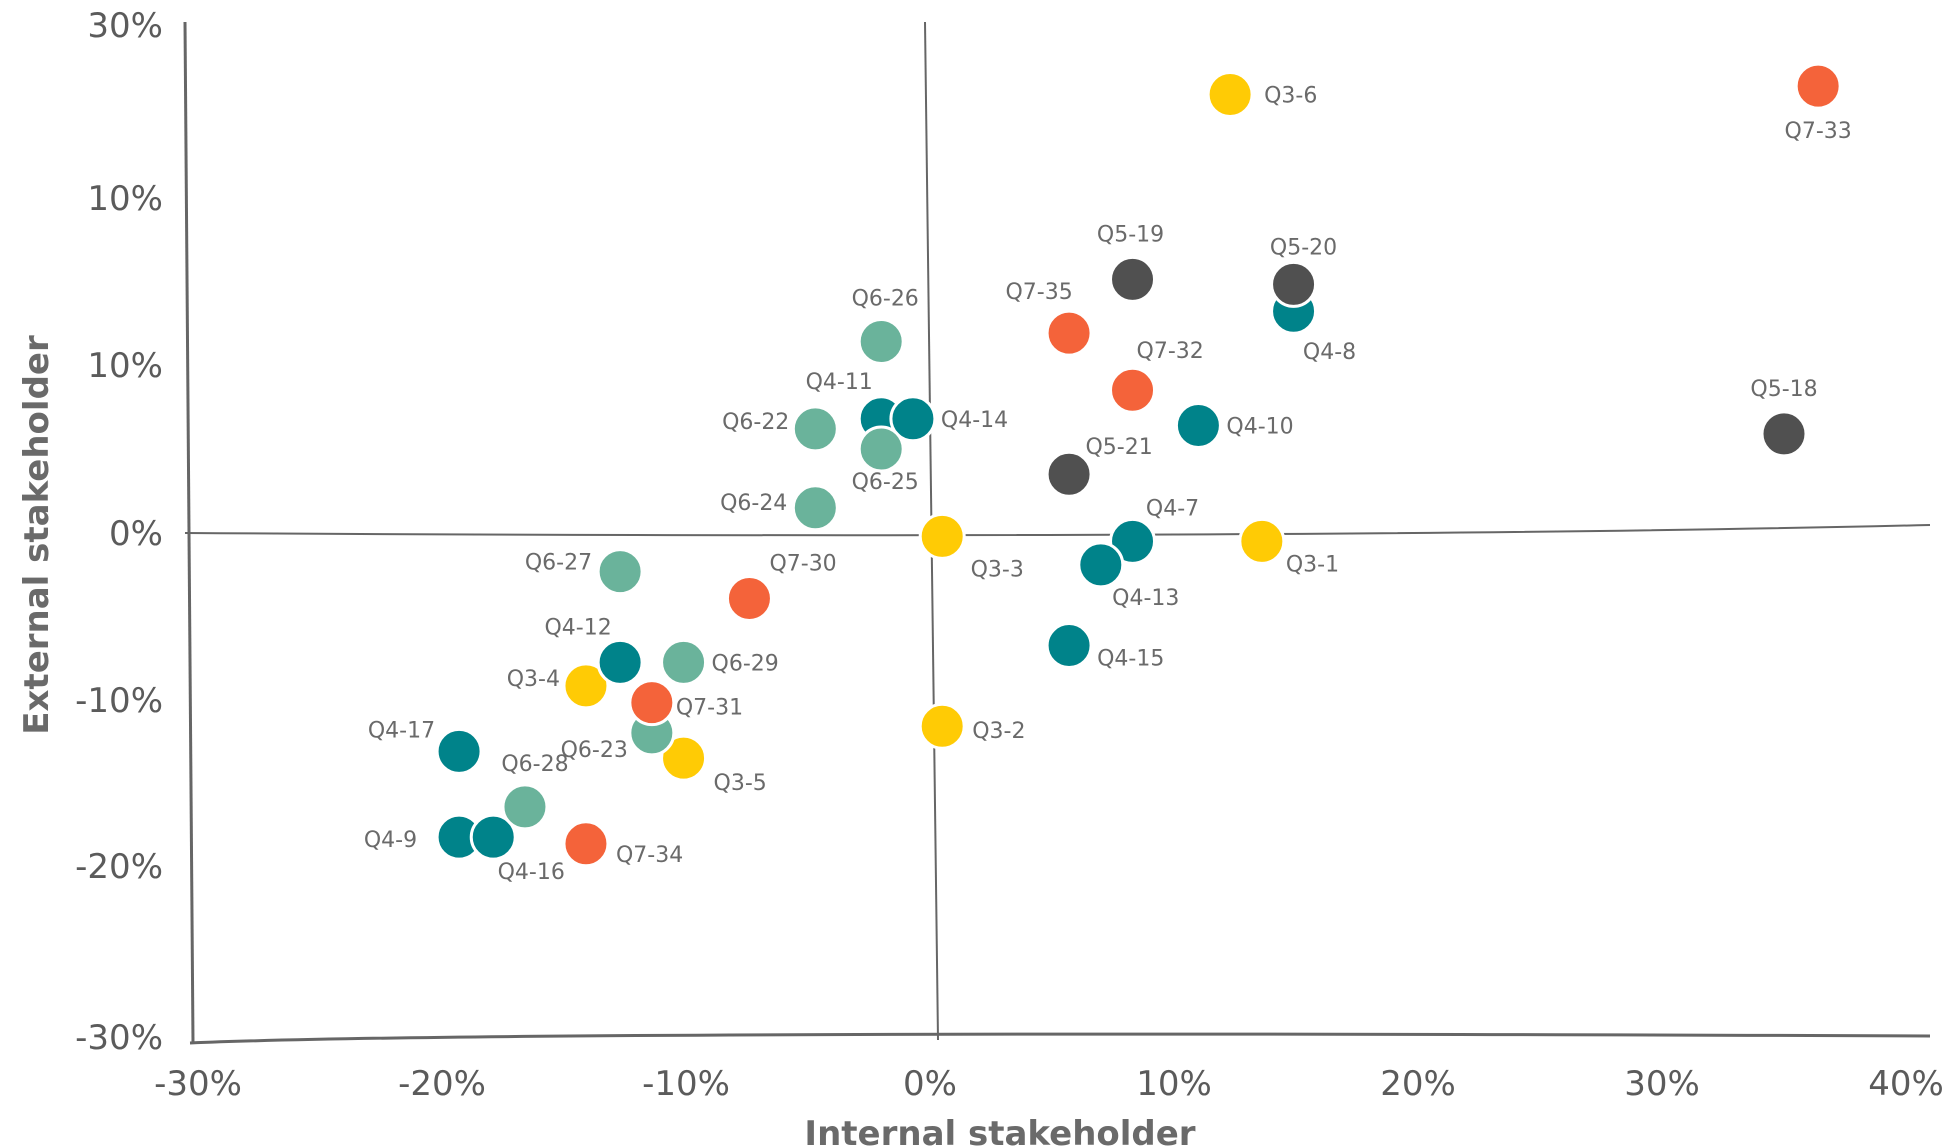 The width and height of the screenshot is (1946, 1146). Describe the element at coordinates (930, 1084) in the screenshot. I see `x-tick-label: 0%` at that location.